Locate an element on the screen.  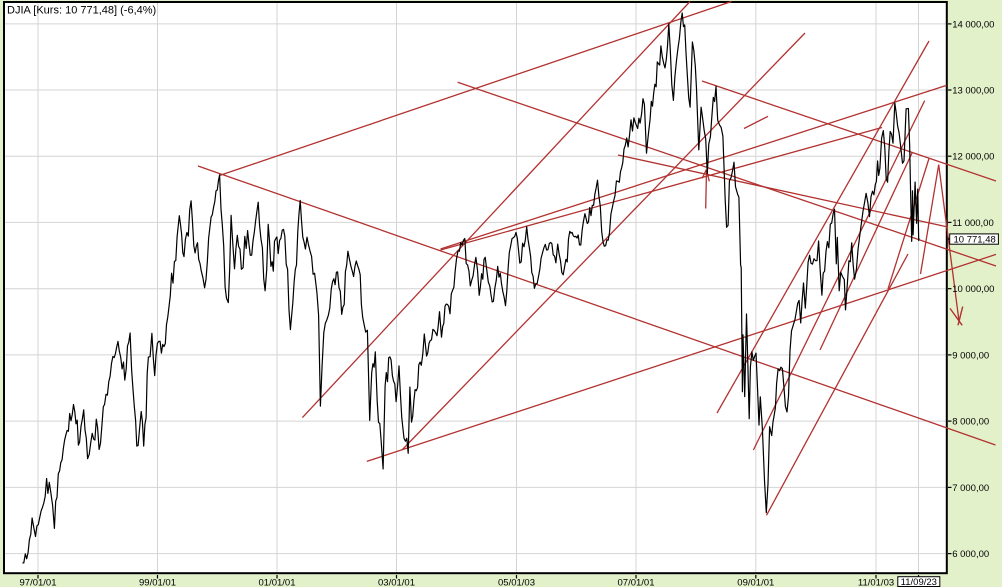
svg-text: 11/01/03 is located at coordinates (876, 582).